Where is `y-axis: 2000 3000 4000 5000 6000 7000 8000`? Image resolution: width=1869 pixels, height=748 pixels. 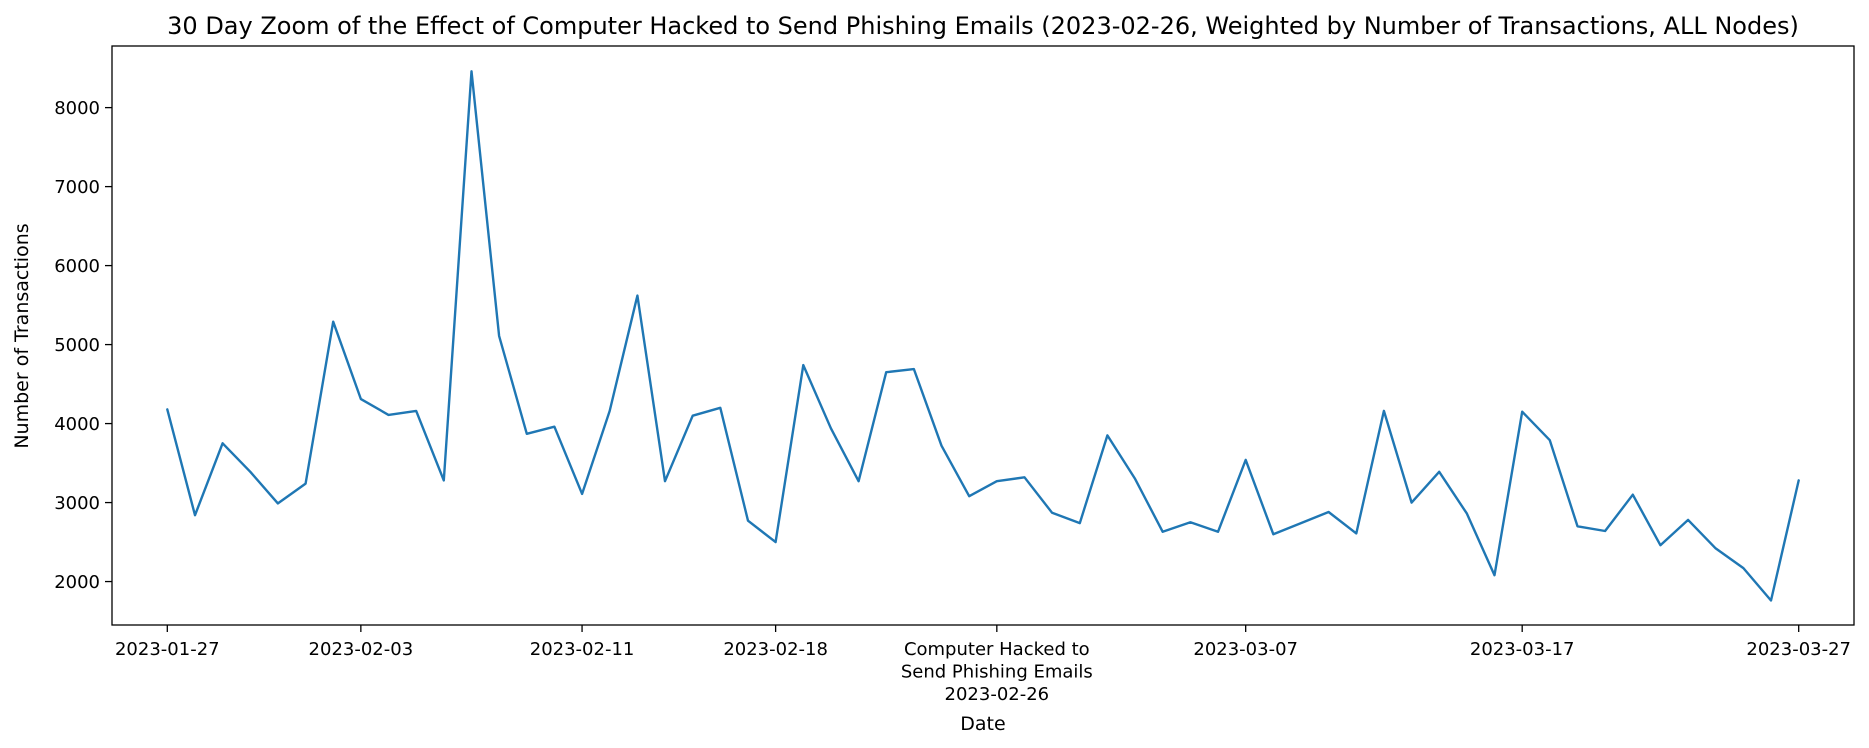 y-axis: 2000 3000 4000 5000 6000 7000 8000 is located at coordinates (83, 345).